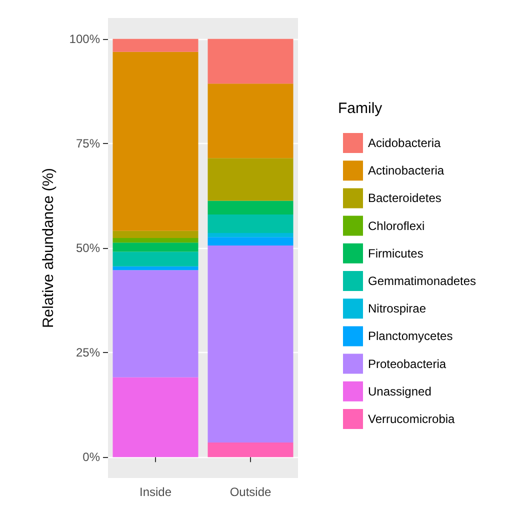 This screenshot has height=528, width=506. I want to click on legend-label: Verrucomicrobia, so click(412, 419).